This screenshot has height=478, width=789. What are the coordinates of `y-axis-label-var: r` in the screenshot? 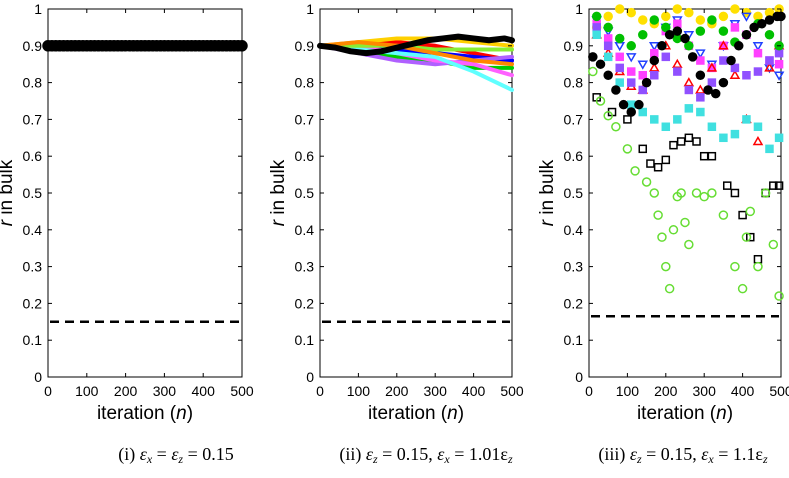 It's located at (547, 222).